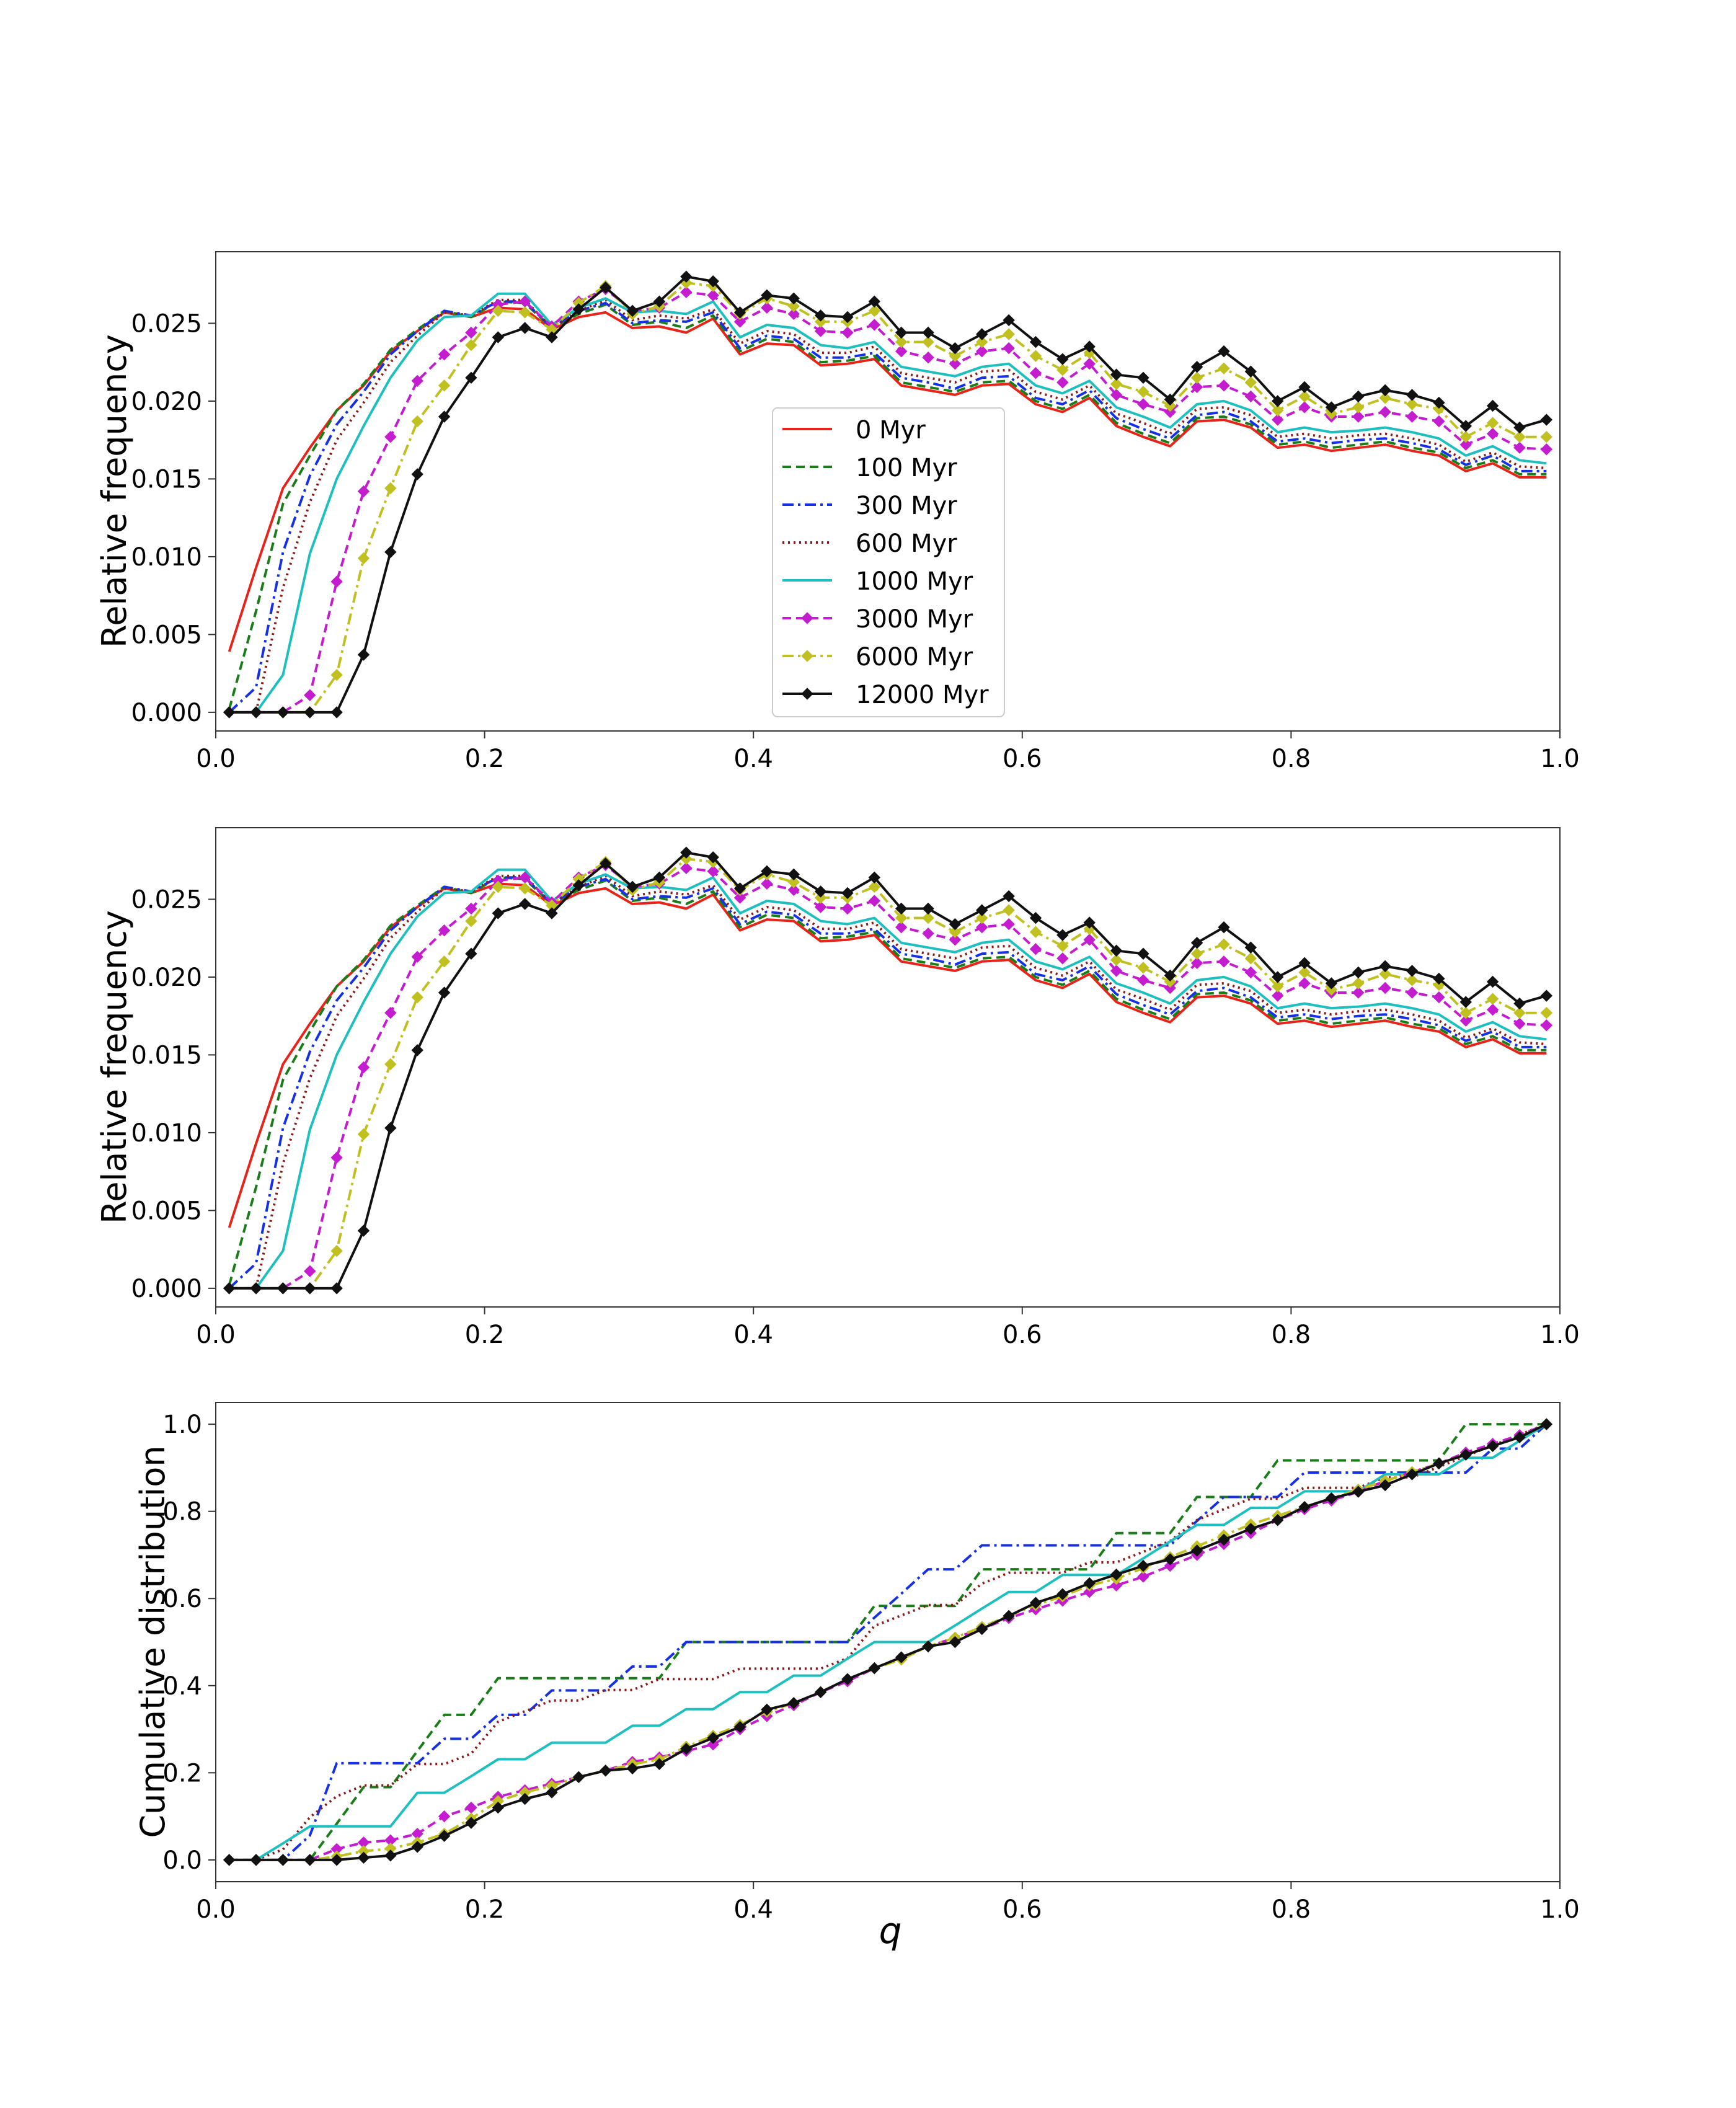  What do you see at coordinates (906, 506) in the screenshot?
I see `legend-label: 300 Myr` at bounding box center [906, 506].